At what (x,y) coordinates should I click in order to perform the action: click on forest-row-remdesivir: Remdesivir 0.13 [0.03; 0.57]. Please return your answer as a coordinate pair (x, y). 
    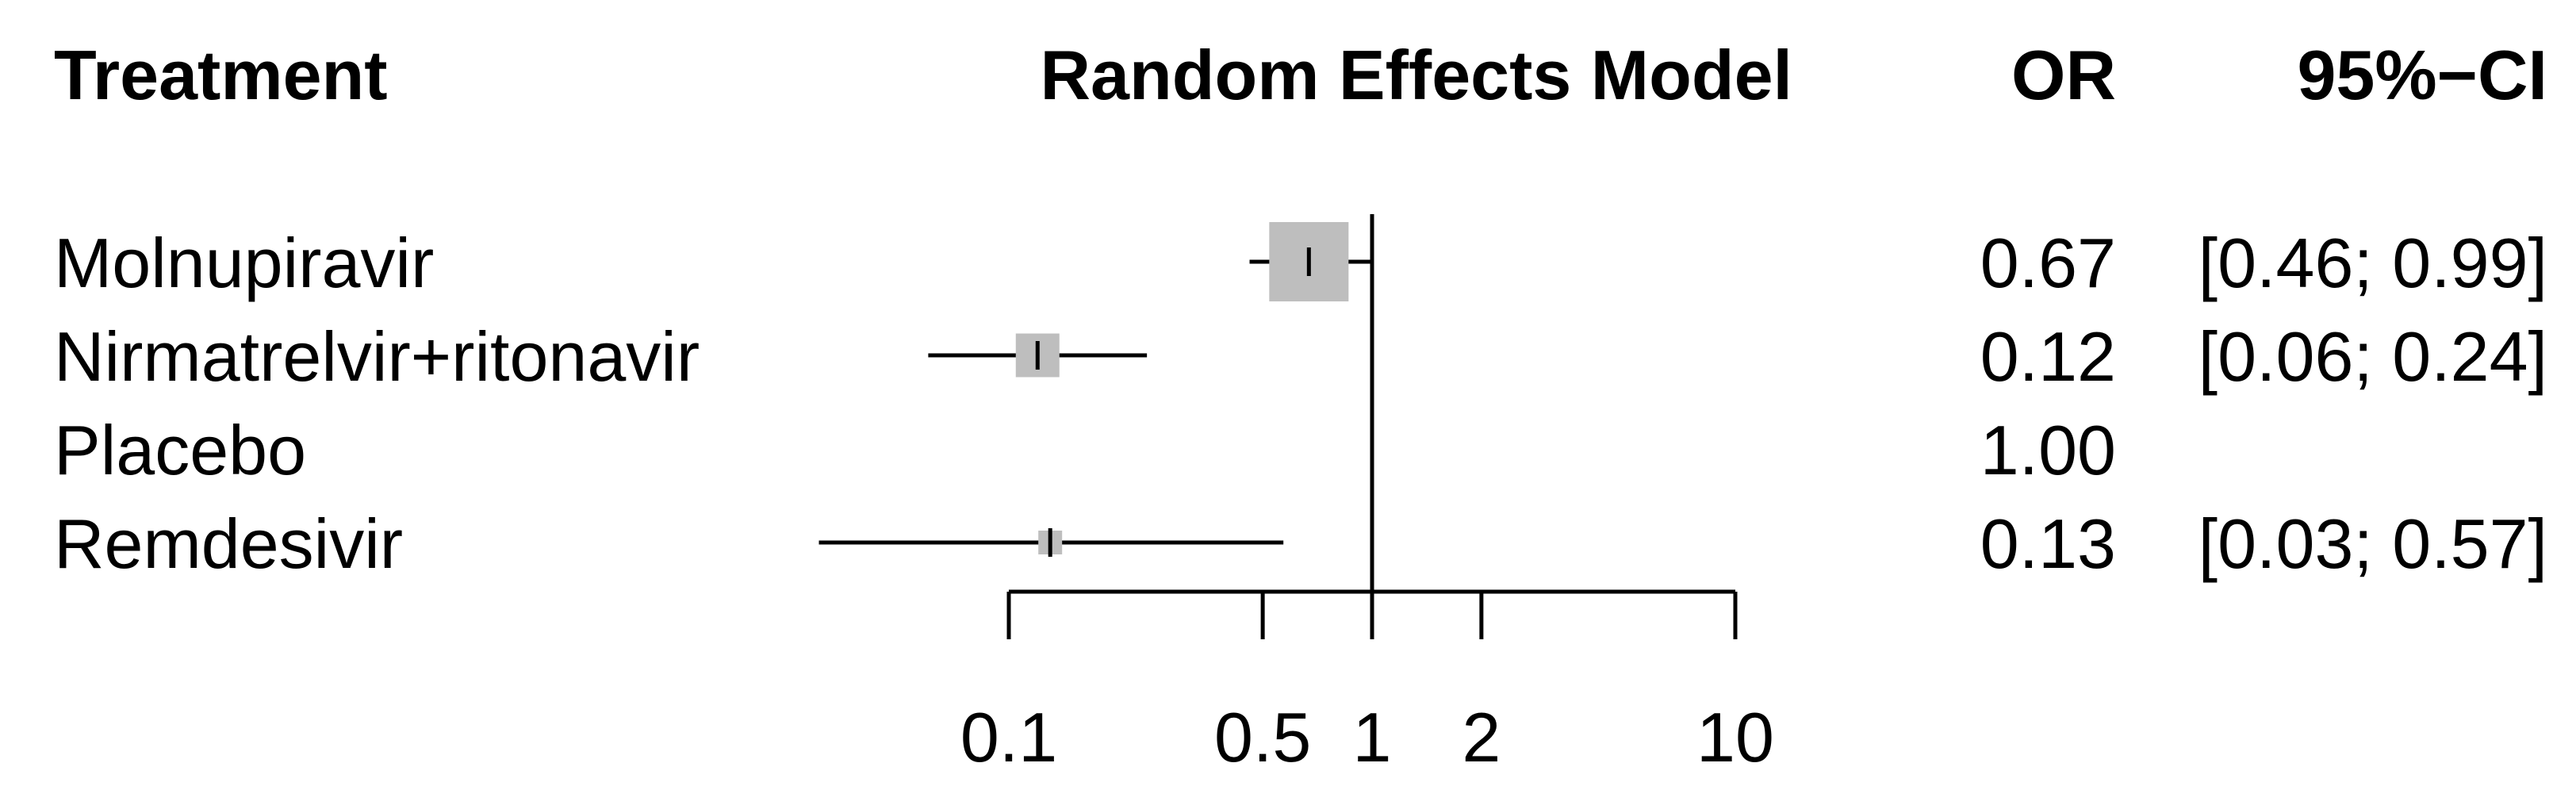
    Looking at the image, I should click on (1301, 543).